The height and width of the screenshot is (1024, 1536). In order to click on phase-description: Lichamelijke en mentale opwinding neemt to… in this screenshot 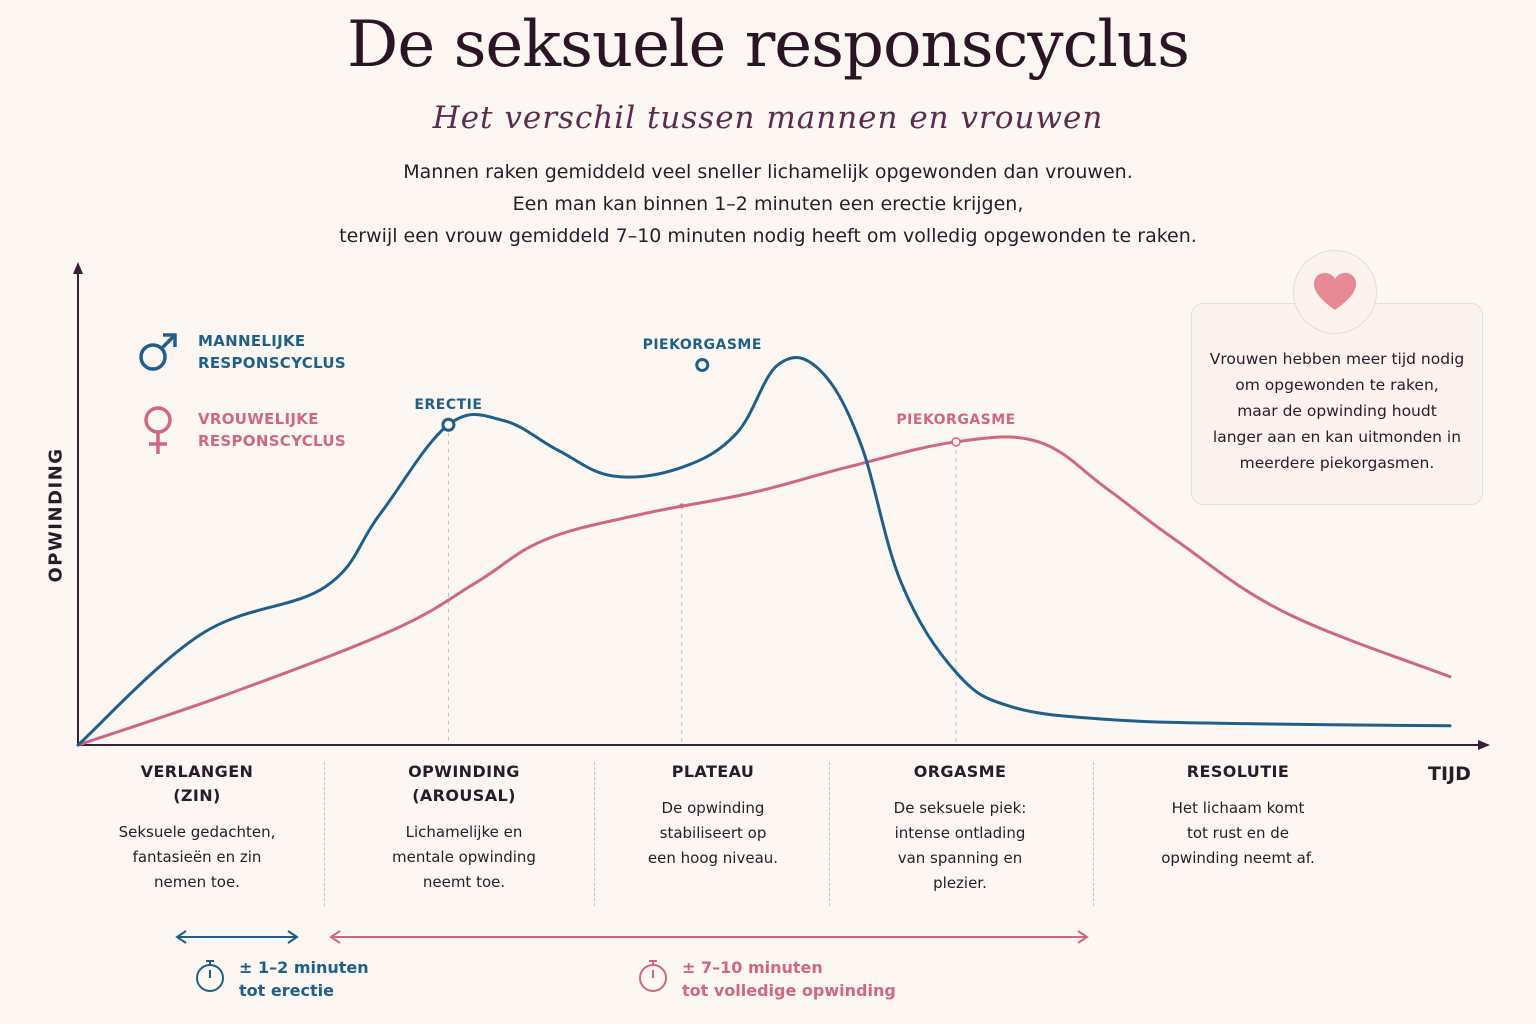, I will do `click(464, 857)`.